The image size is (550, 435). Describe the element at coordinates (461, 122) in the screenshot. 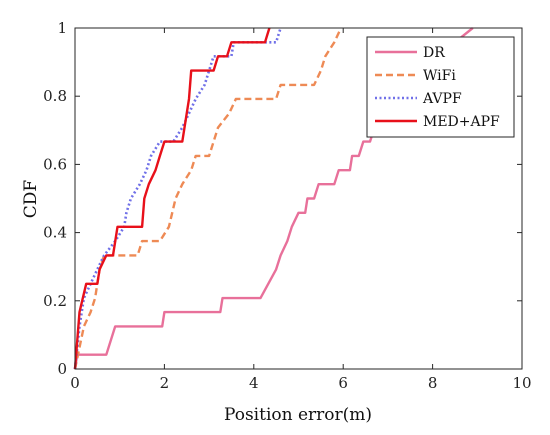

I see `legend-label-4: MED+APF` at that location.